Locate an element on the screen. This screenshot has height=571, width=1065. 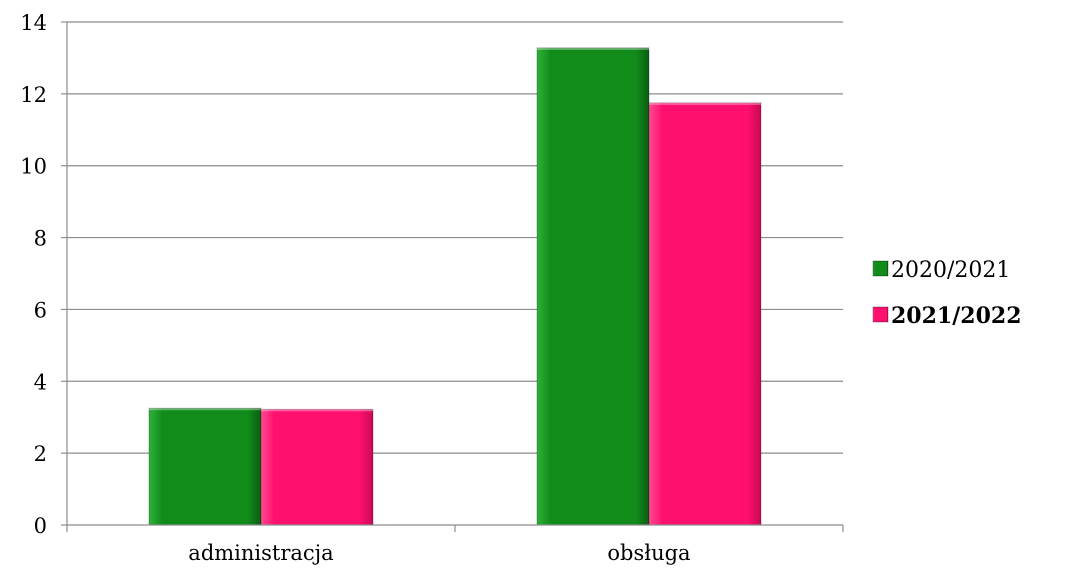
legend-label: 2021/2022 is located at coordinates (956, 316).